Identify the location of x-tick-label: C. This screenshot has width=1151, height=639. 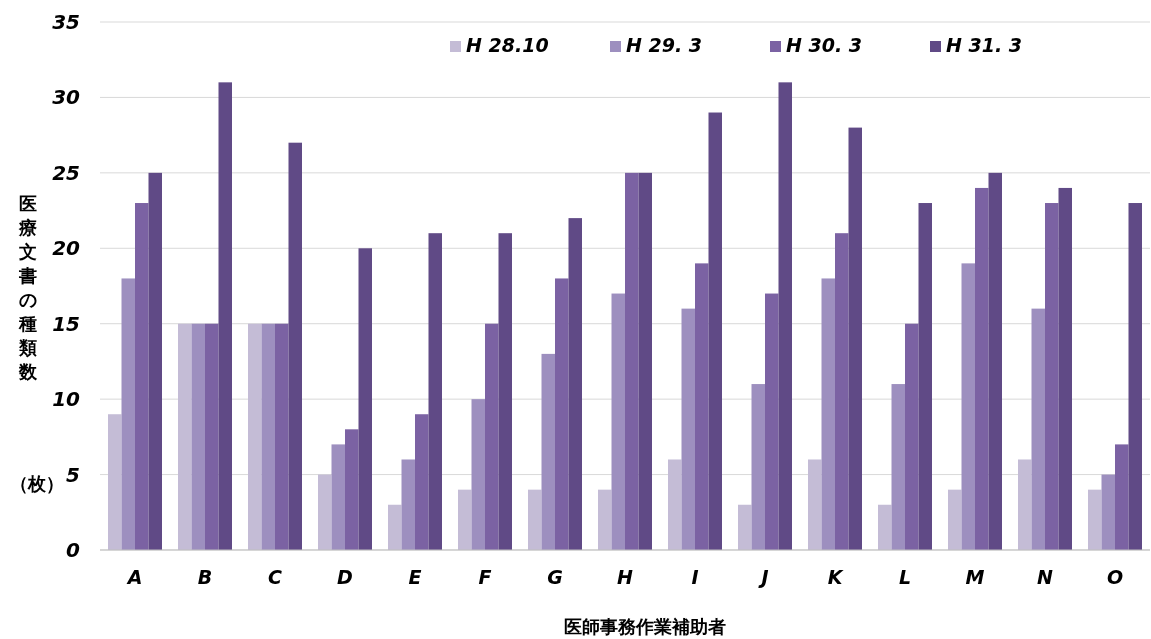
(275, 577).